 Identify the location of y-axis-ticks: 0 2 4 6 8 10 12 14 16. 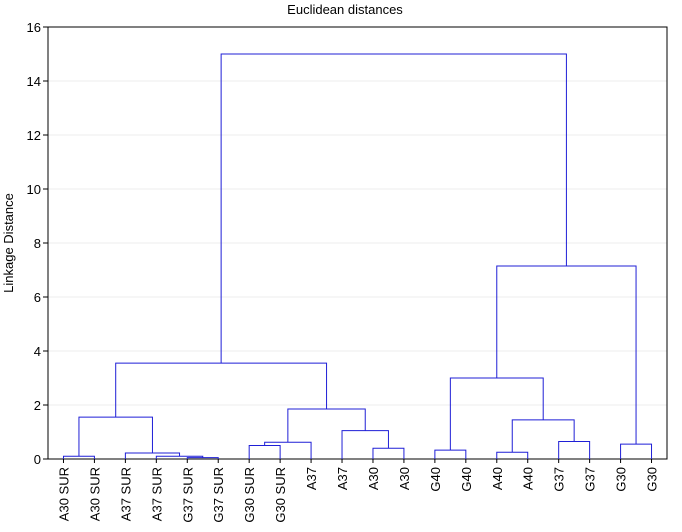
(37, 243).